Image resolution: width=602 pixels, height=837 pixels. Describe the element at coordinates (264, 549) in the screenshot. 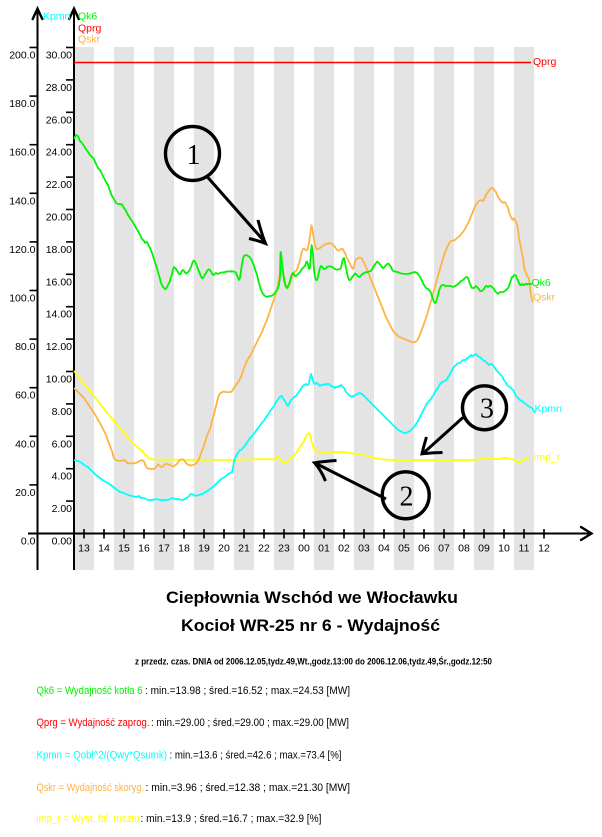

I see `svg-text: 22` at that location.